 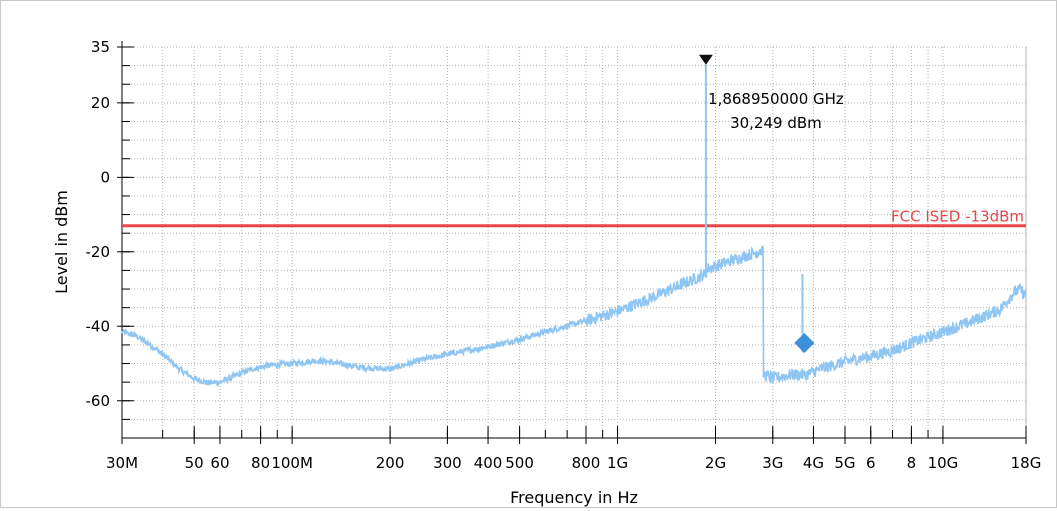 What do you see at coordinates (705, 59) in the screenshot?
I see `peak-marker-icon` at bounding box center [705, 59].